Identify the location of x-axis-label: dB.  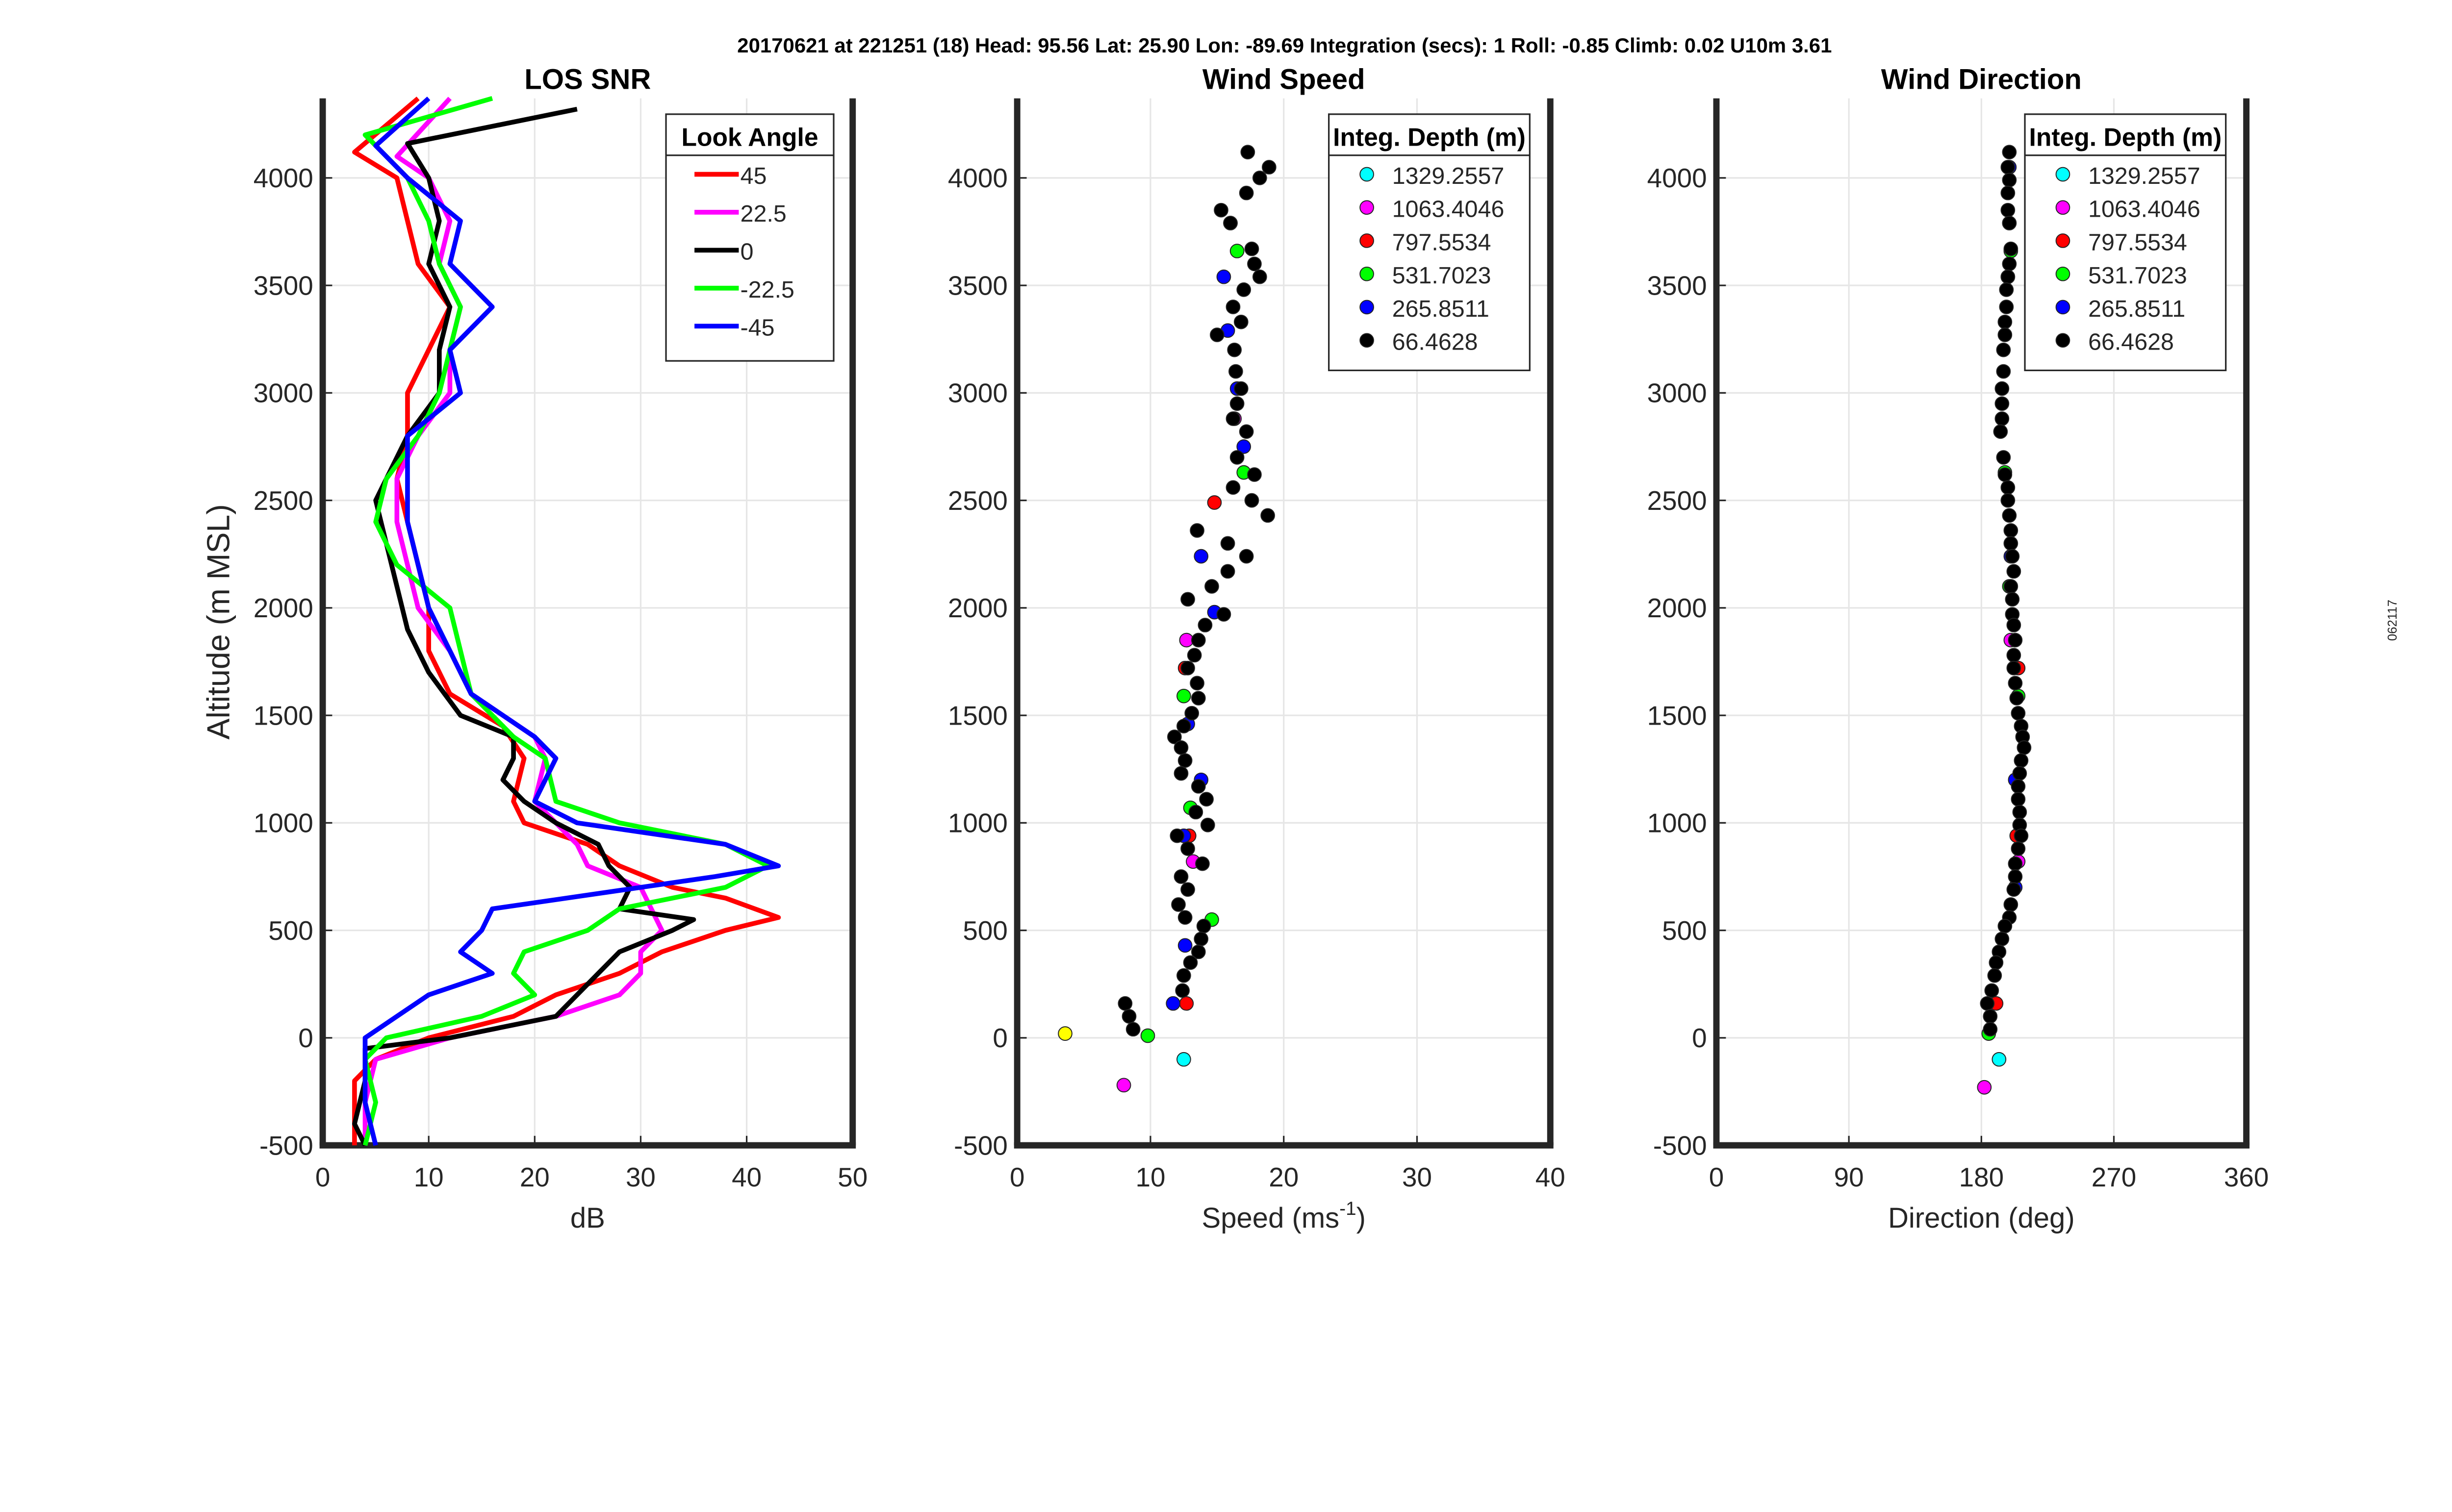
(587, 1218).